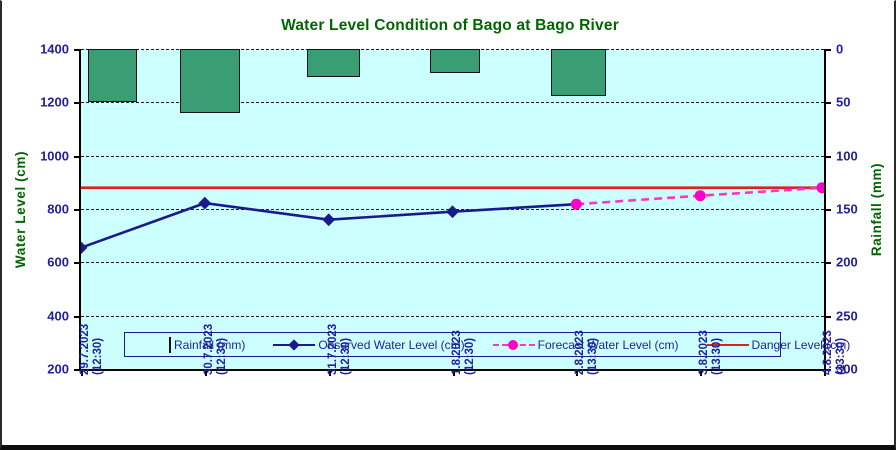 The height and width of the screenshot is (450, 896). Describe the element at coordinates (840, 49) in the screenshot. I see `right-label-0: 0` at that location.